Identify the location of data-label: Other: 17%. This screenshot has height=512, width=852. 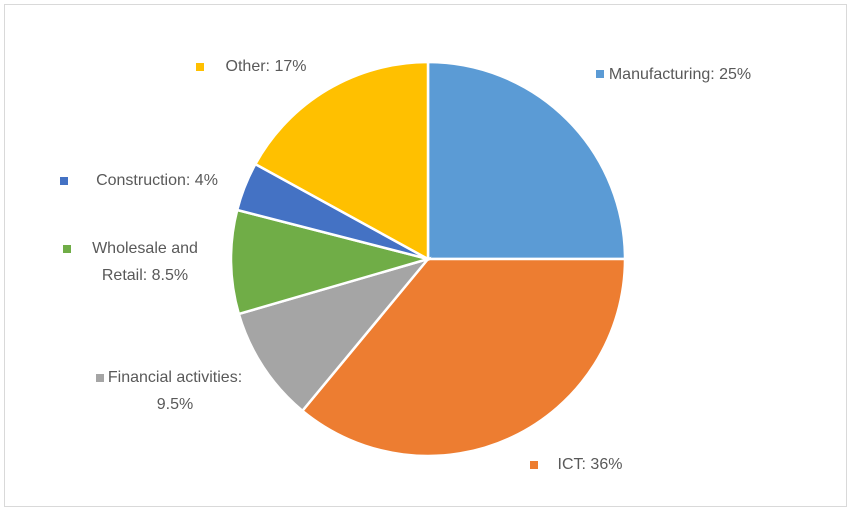
(266, 66).